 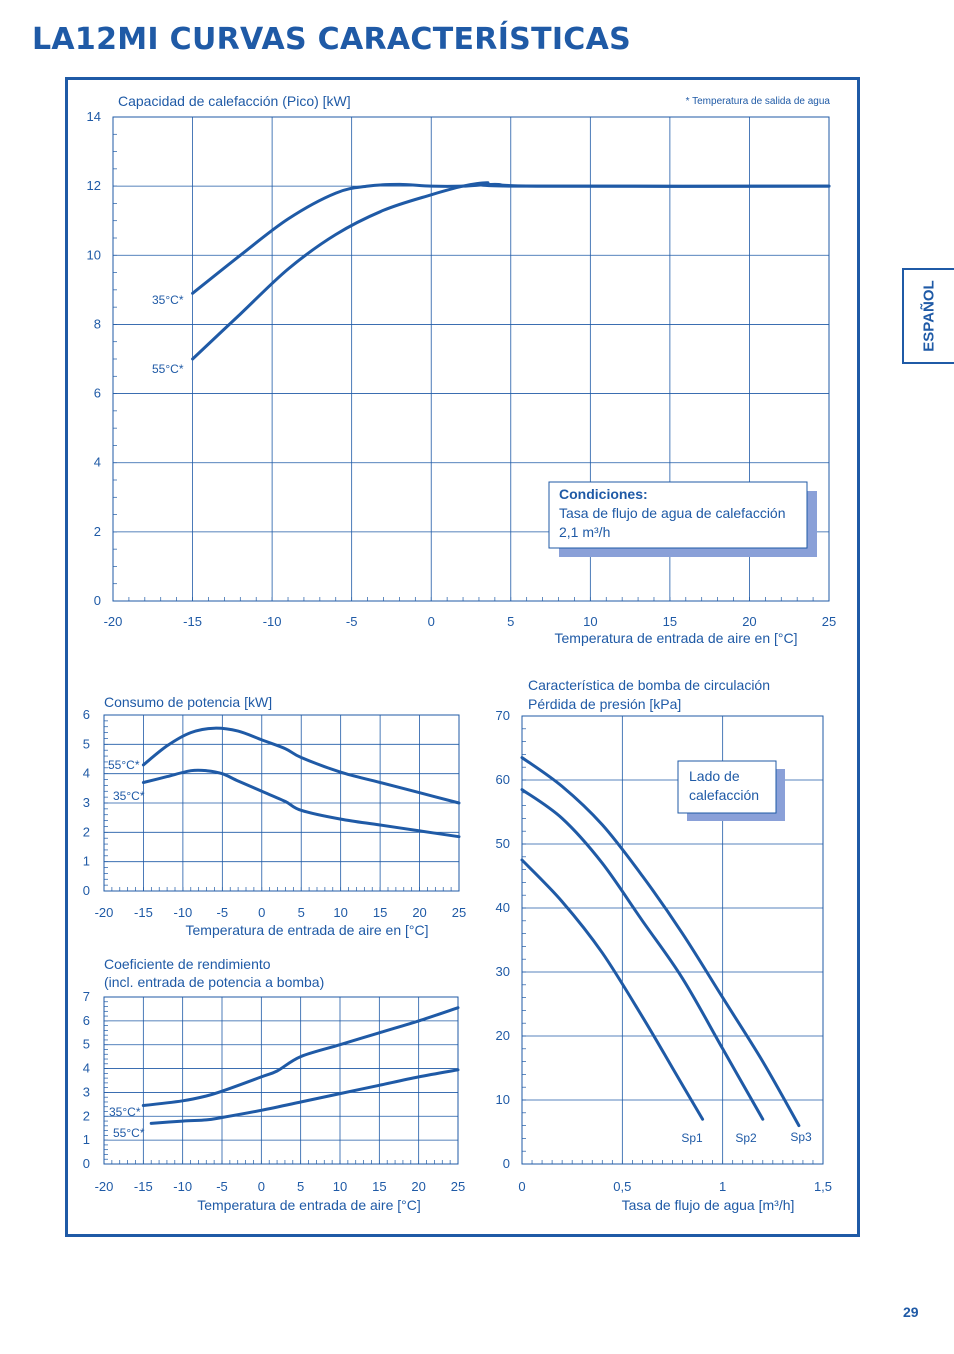 What do you see at coordinates (746, 1138) in the screenshot?
I see `series-label: Sp2` at bounding box center [746, 1138].